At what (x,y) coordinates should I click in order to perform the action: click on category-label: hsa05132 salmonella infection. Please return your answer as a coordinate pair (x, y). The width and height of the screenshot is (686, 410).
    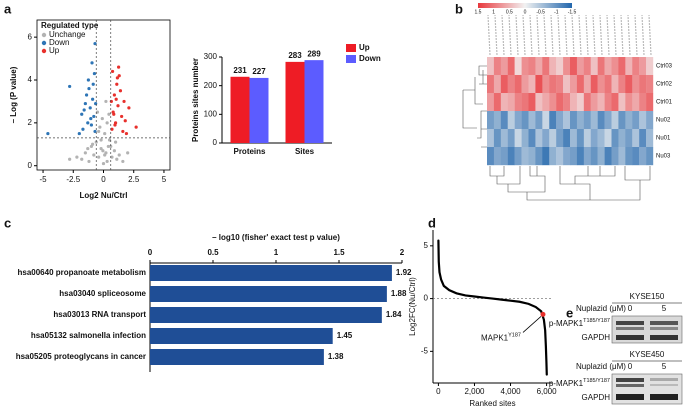
    Looking at the image, I should click on (88, 335).